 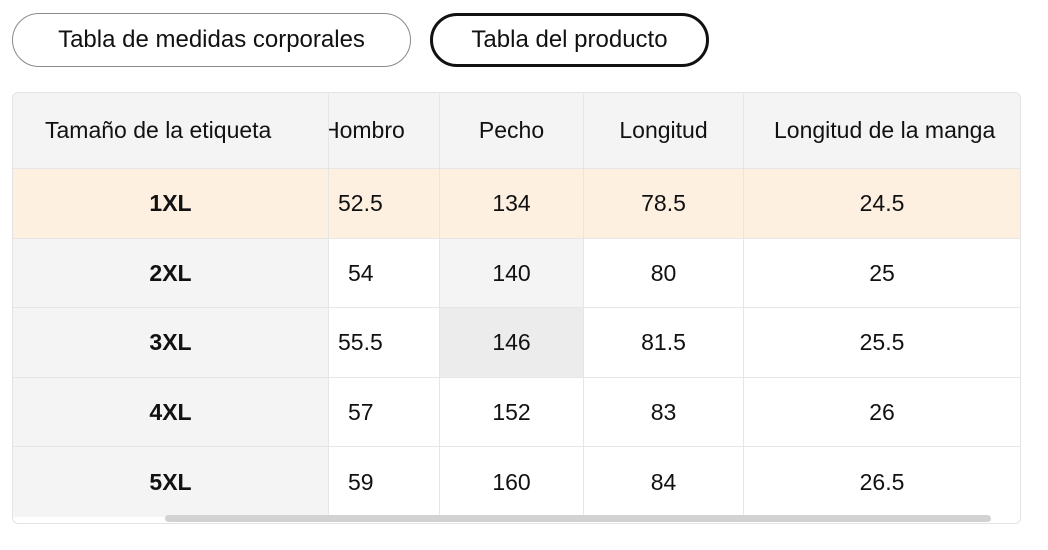 I want to click on tab-product-chart: Tabla del producto, so click(x=569, y=40).